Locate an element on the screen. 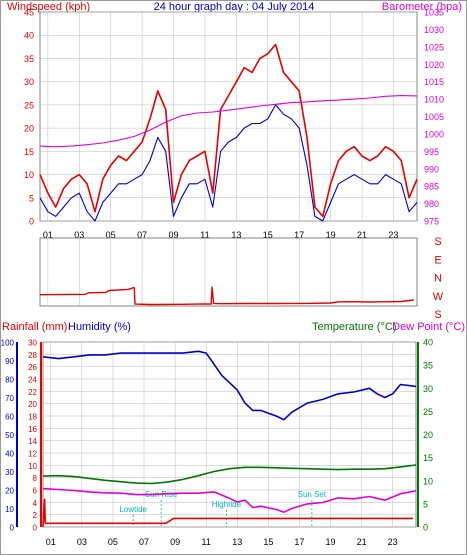 This screenshot has height=555, width=467. rain-hour-tick: 13 is located at coordinates (237, 542).